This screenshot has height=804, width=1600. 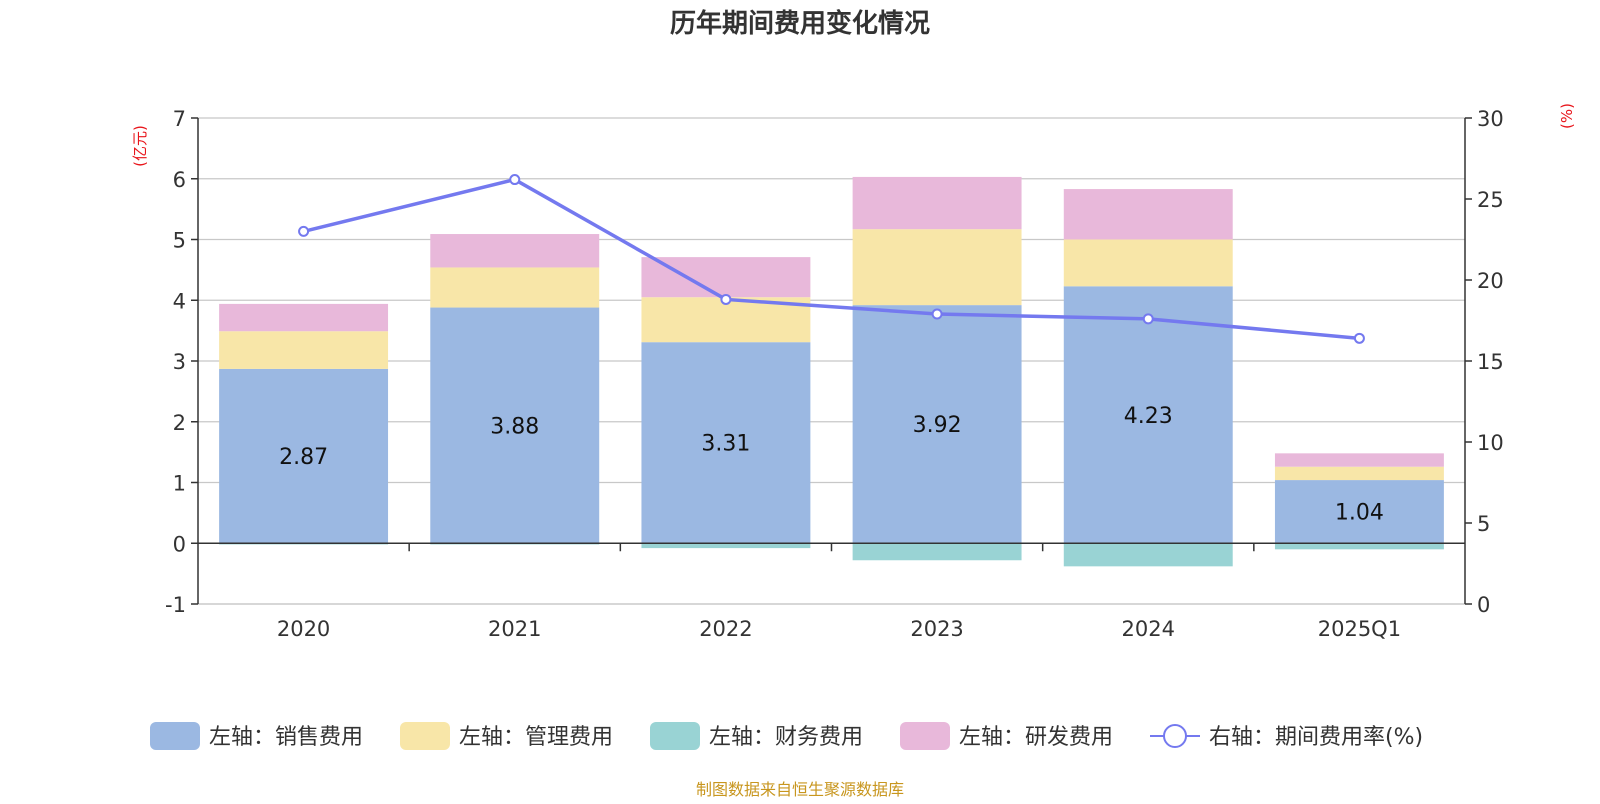 I want to click on bar-2022-series2, so click(x=726, y=546).